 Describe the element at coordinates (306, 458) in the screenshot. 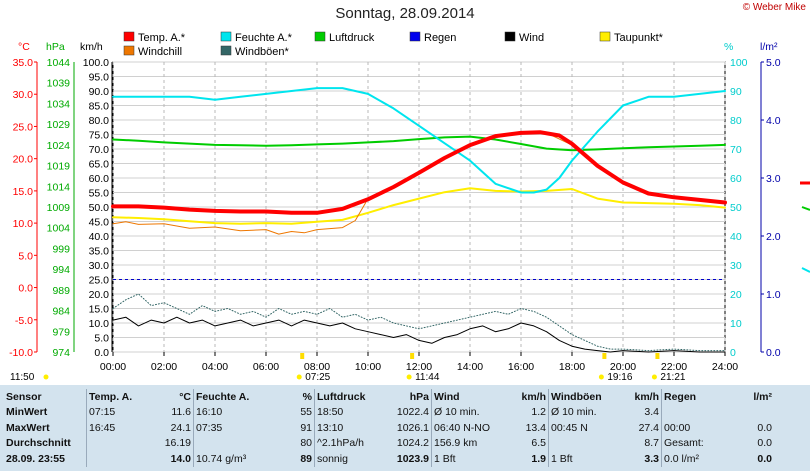

I see `table-cell: 89` at that location.